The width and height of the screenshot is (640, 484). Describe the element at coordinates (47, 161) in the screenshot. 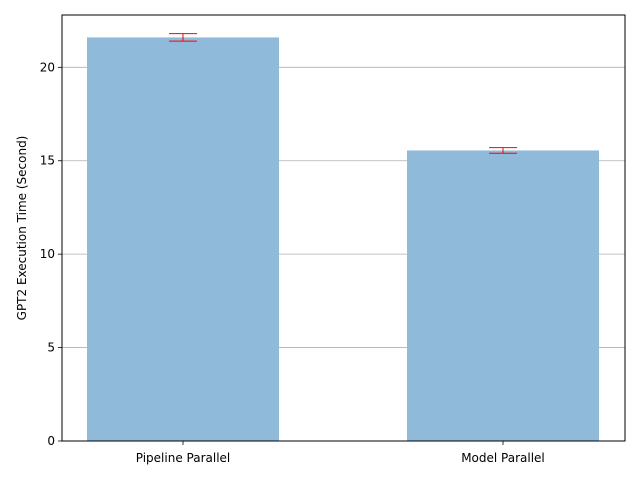

I see `y-tick-label-15: 15` at that location.